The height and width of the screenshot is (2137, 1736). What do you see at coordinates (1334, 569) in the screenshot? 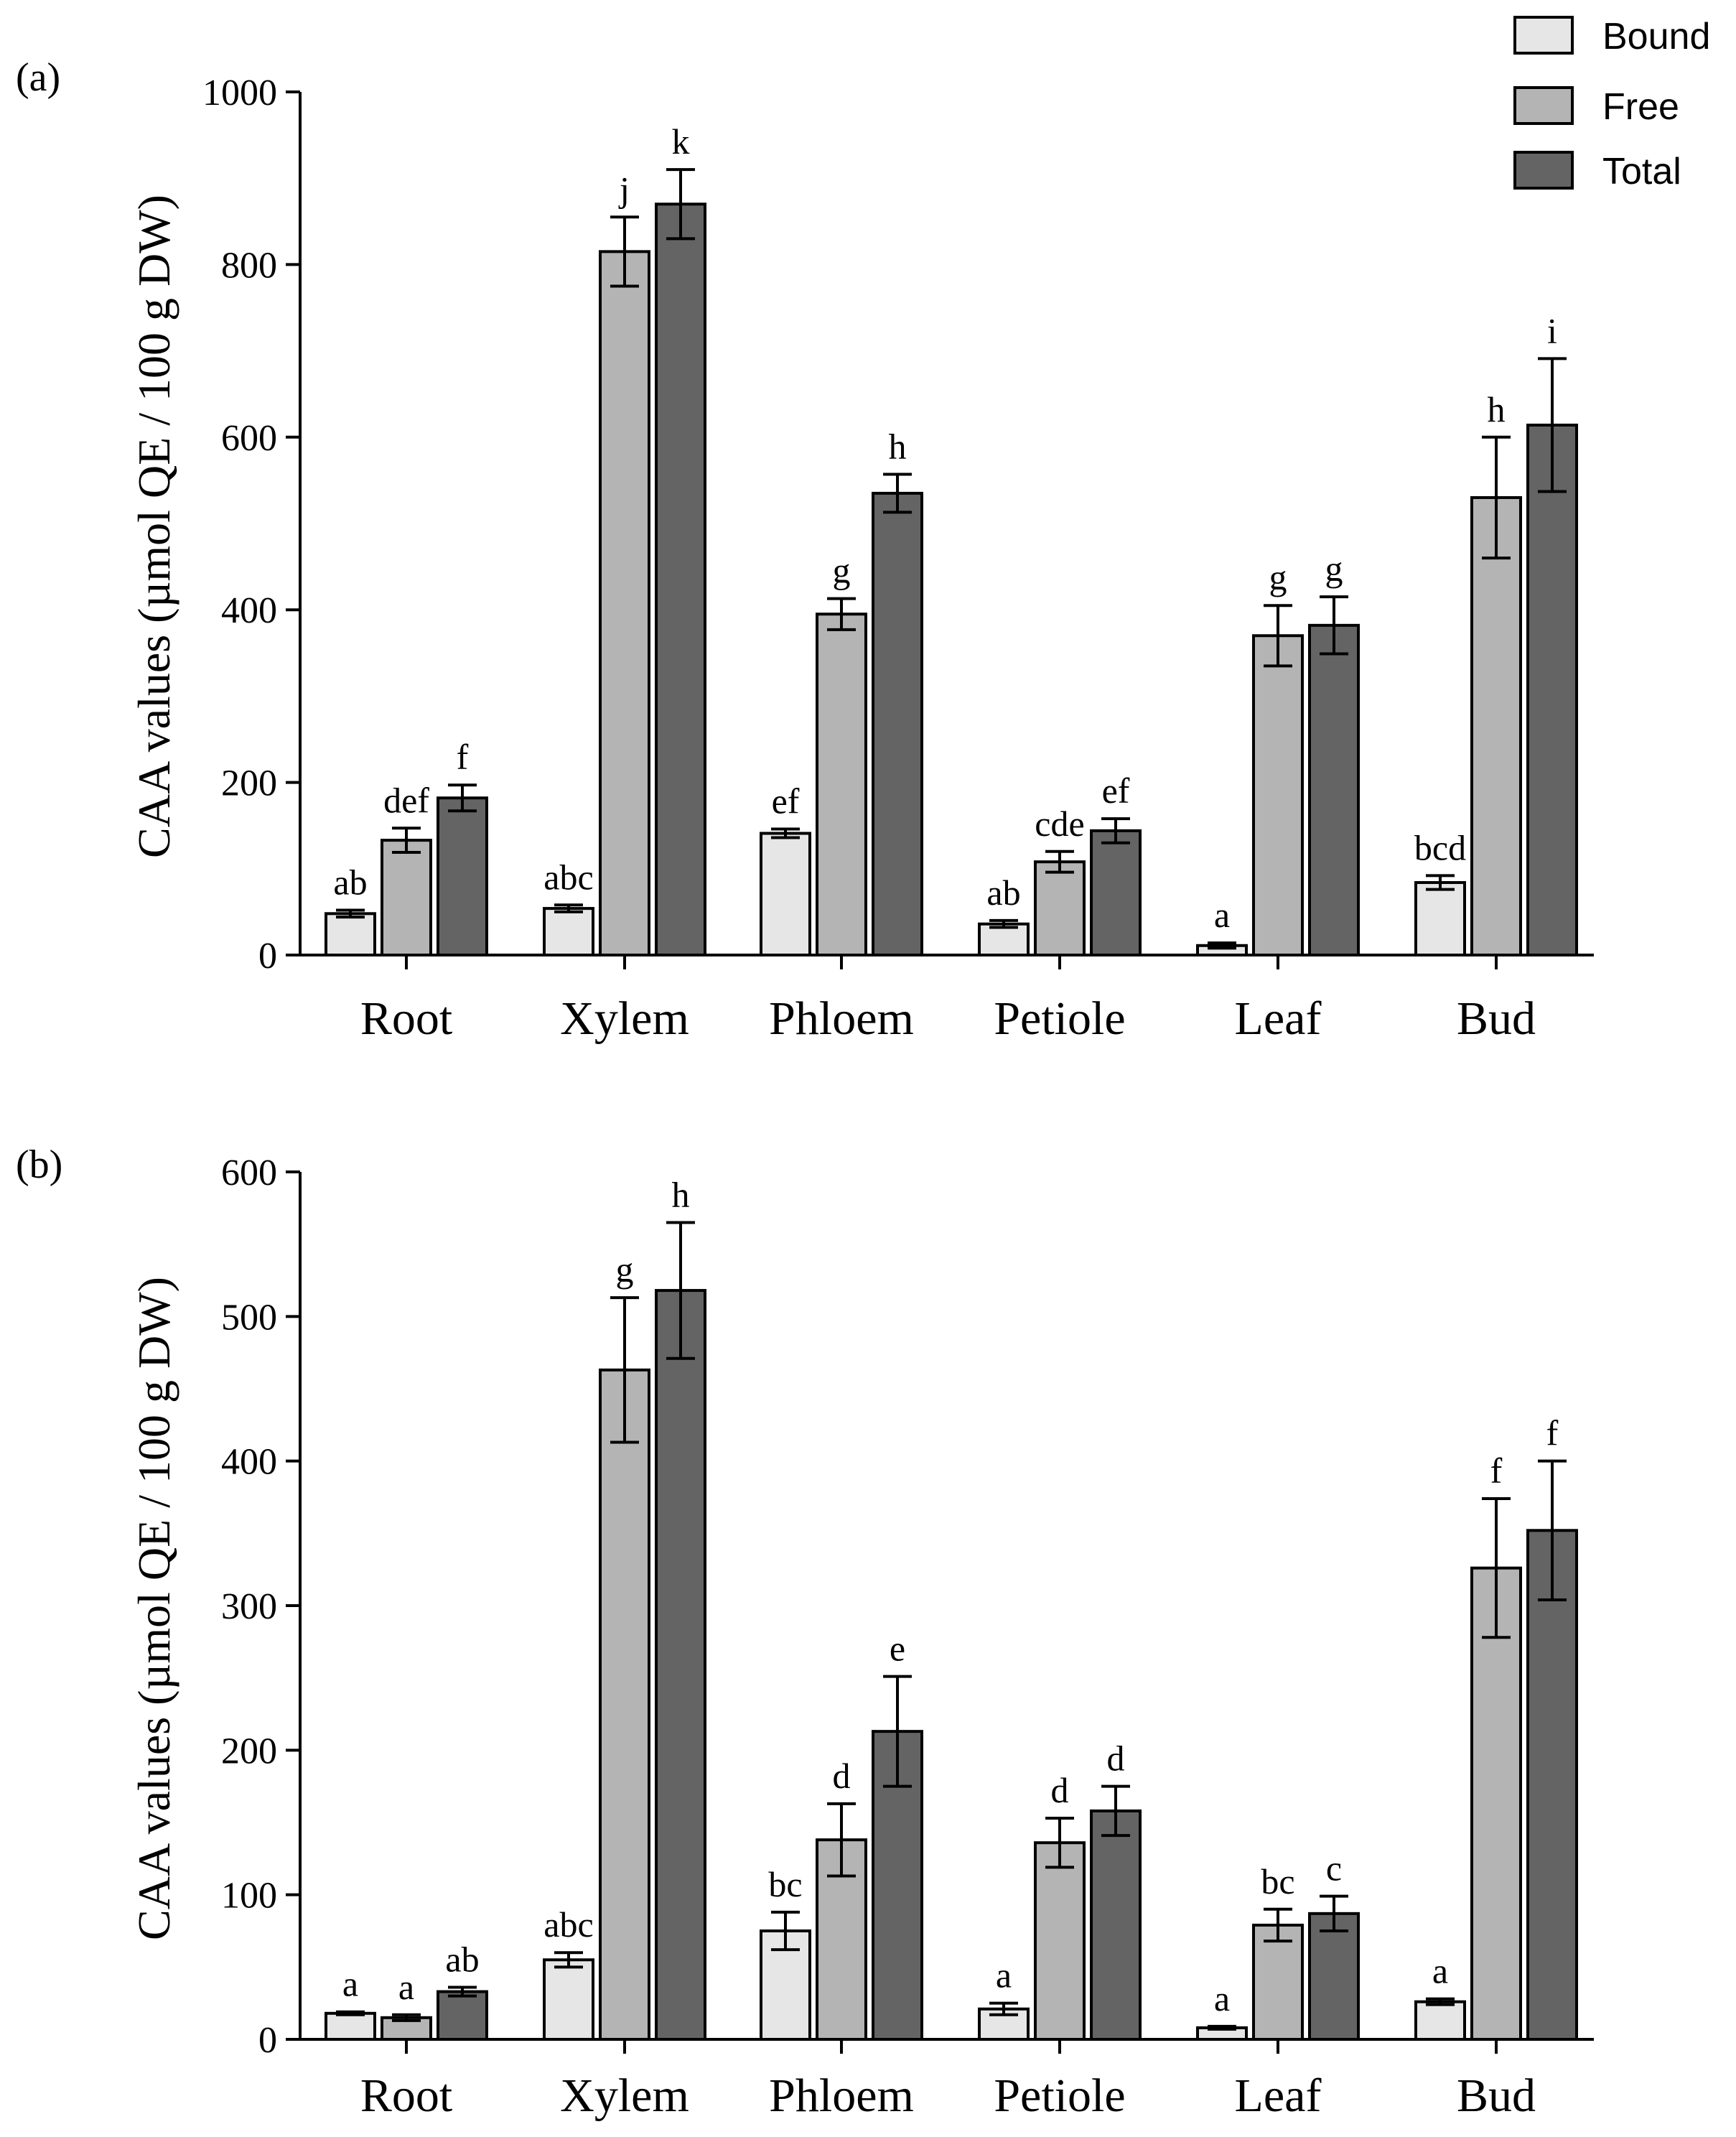
I see `significance-letter-total-a: g` at bounding box center [1334, 569].